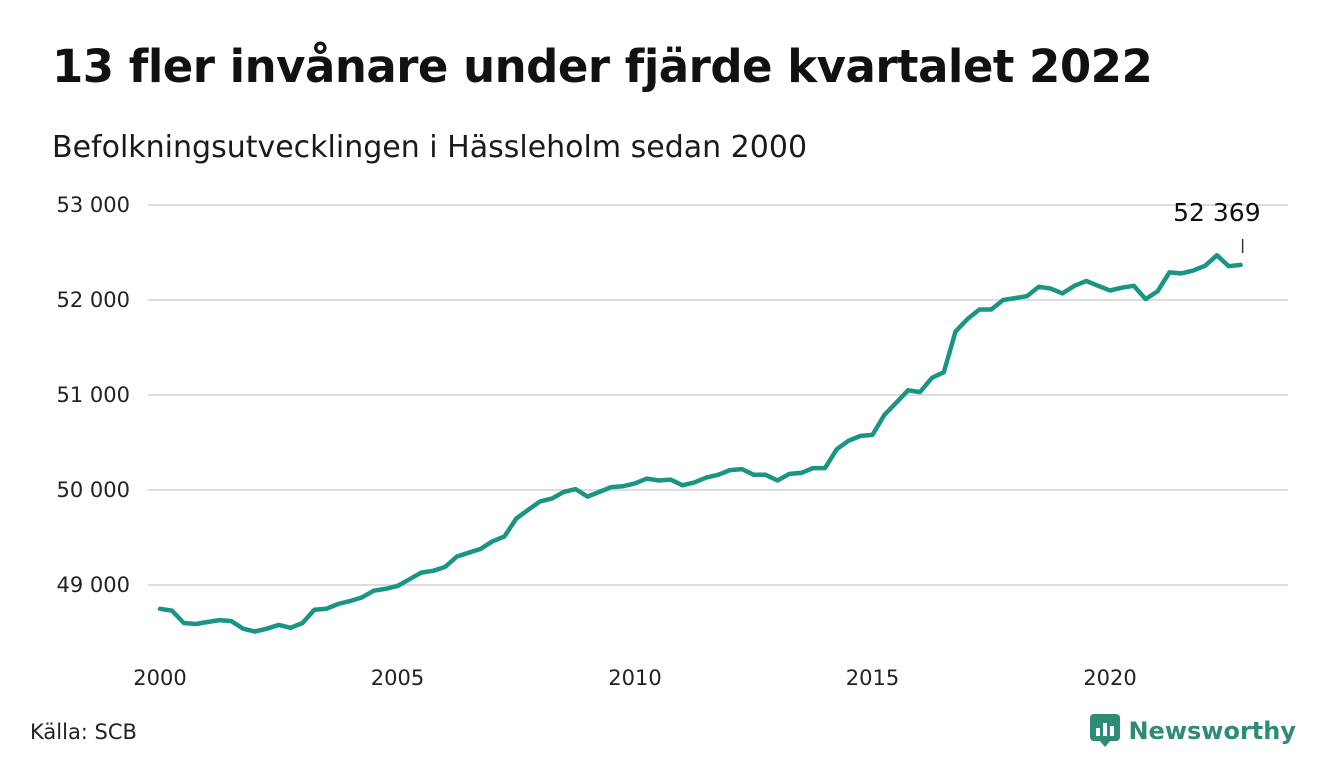 The width and height of the screenshot is (1340, 780). I want to click on x-tick-label: 2010, so click(634, 678).